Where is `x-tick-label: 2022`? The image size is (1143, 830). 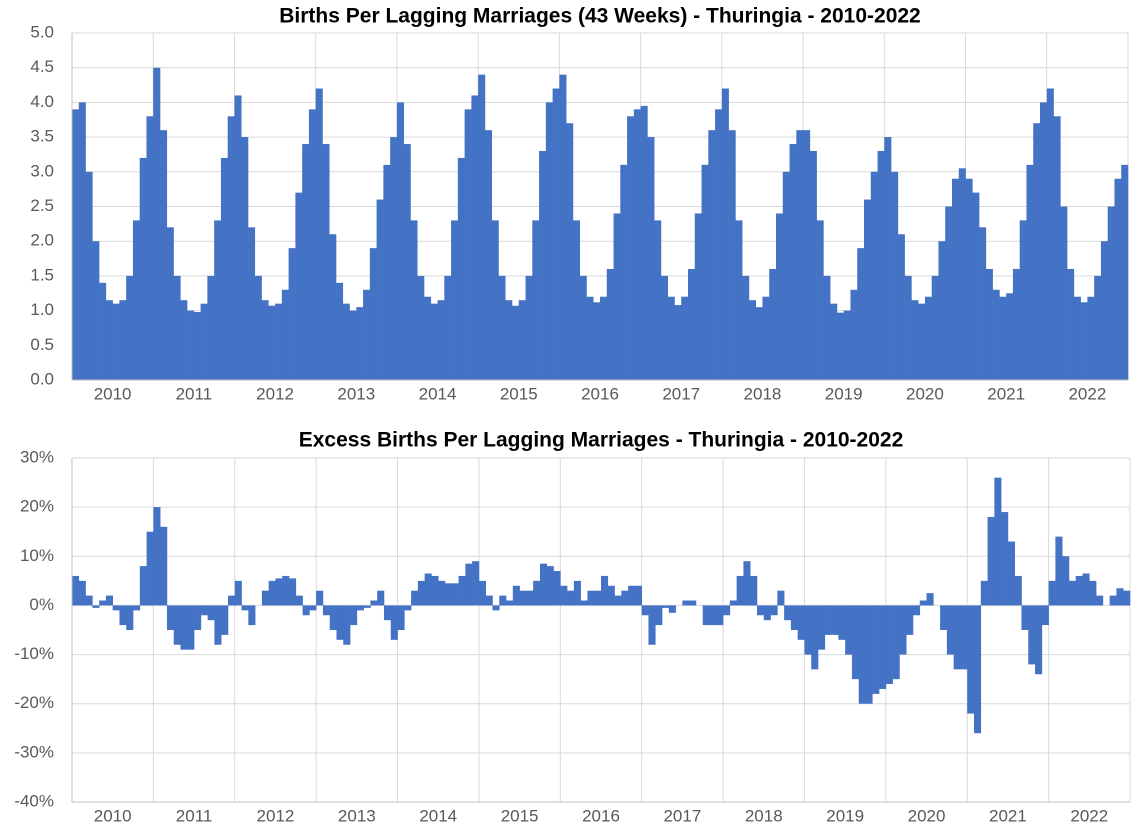 x-tick-label: 2022 is located at coordinates (1089, 815).